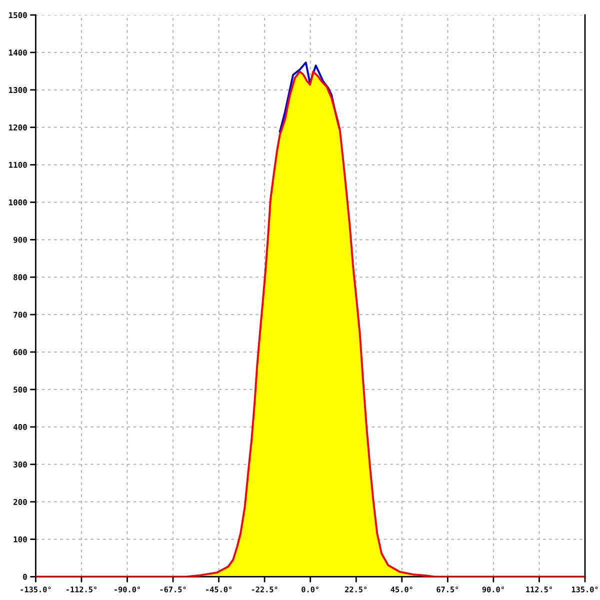  I want to click on line-series, so click(309, 97).